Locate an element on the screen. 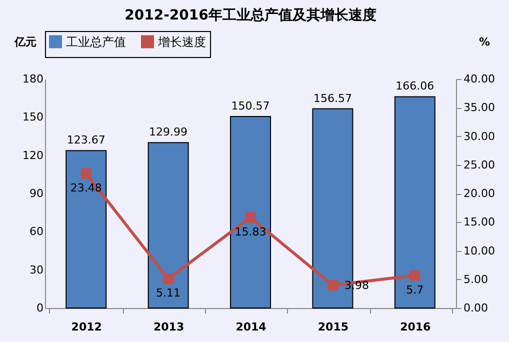 The width and height of the screenshot is (509, 342). data-label: 5.7 is located at coordinates (415, 289).